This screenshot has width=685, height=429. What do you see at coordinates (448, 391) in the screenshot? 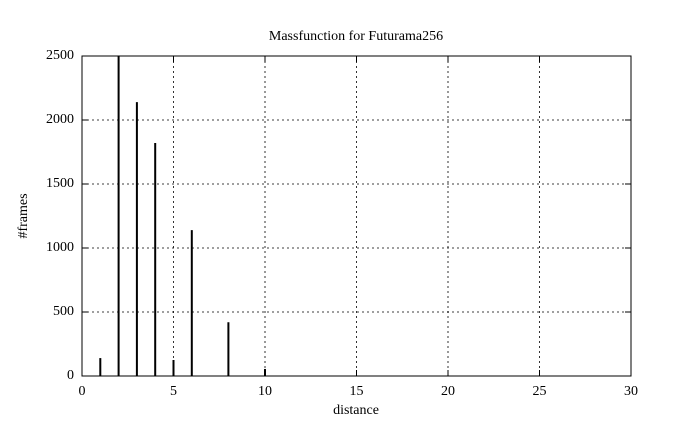
I see `x-tick-label: 20` at bounding box center [448, 391].